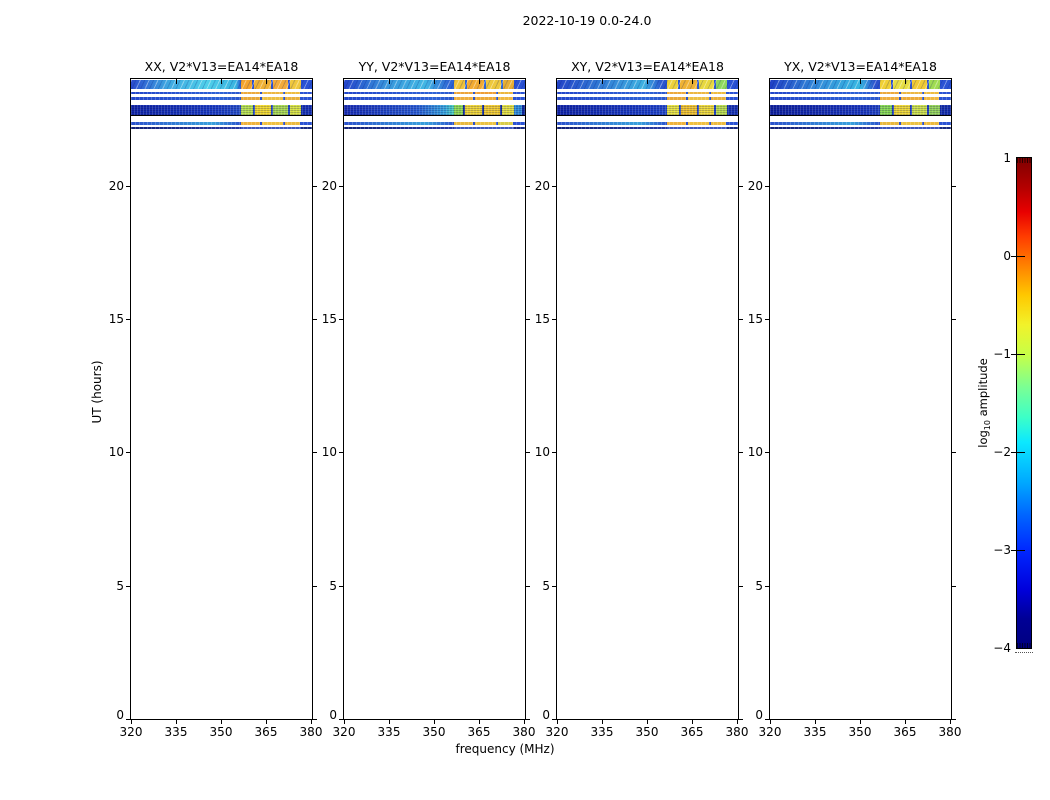  I want to click on y-tick-label: 10, so click(116, 452).